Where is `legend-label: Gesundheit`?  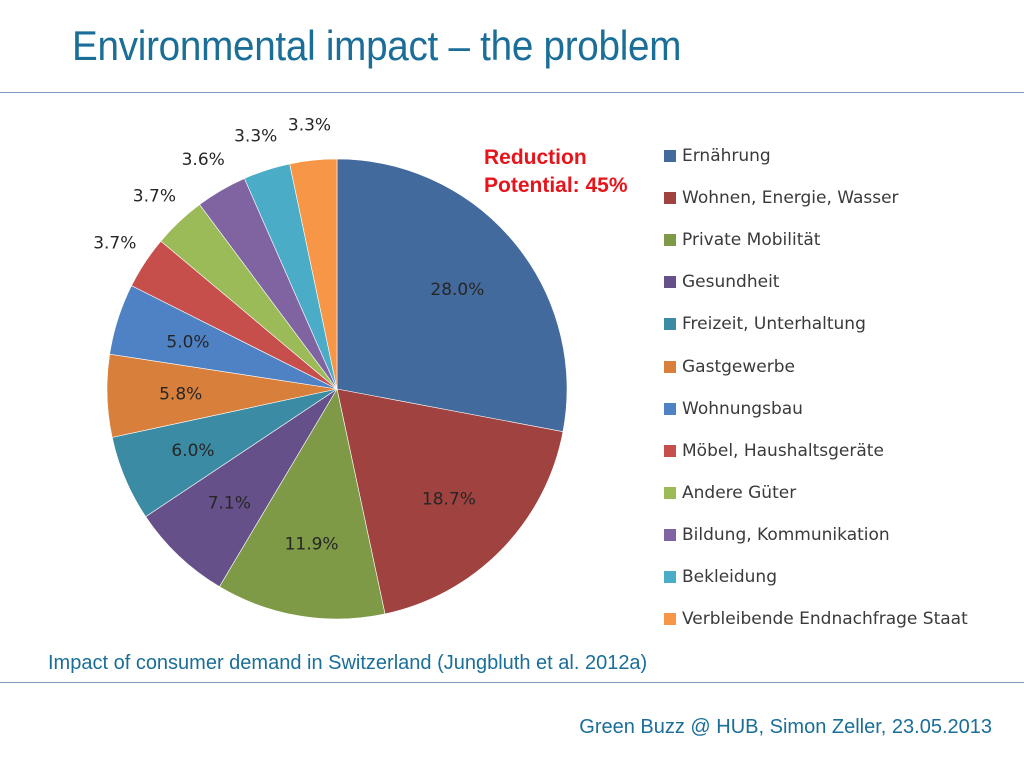
legend-label: Gesundheit is located at coordinates (731, 282).